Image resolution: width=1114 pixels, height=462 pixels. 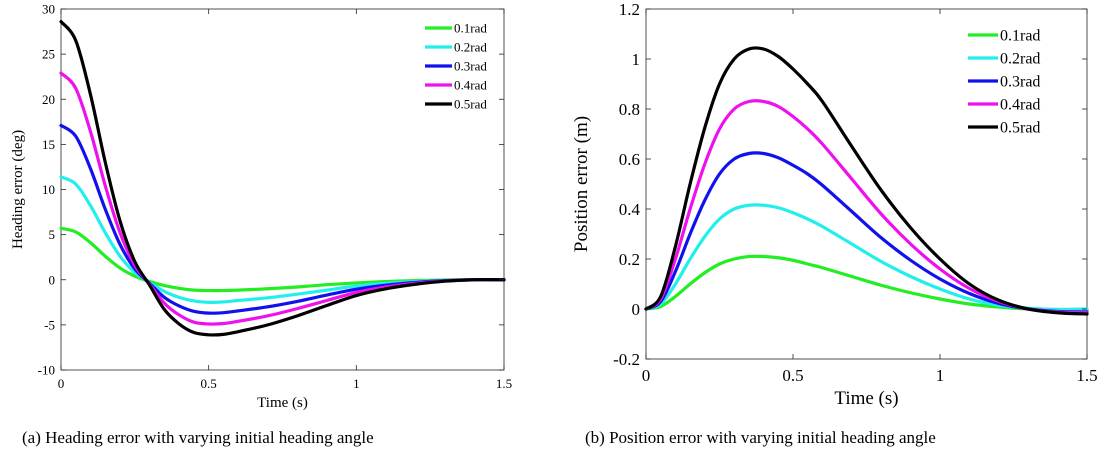 What do you see at coordinates (209, 383) in the screenshot?
I see `heading-error-x-tick-label: 0.5` at bounding box center [209, 383].